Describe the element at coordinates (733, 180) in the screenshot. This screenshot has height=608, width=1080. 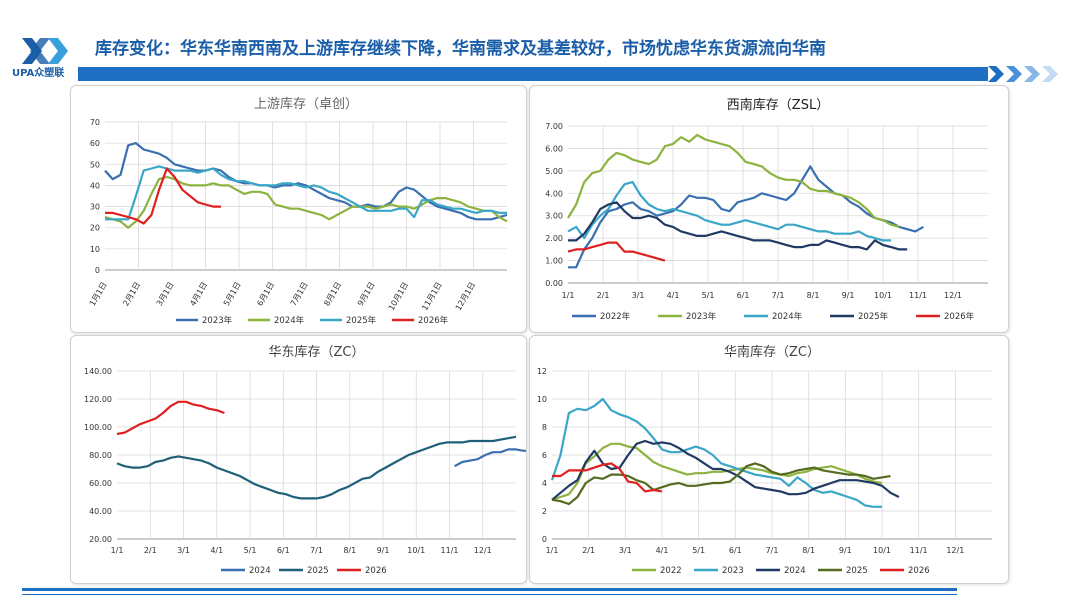
I see `series-line-2023年` at that location.